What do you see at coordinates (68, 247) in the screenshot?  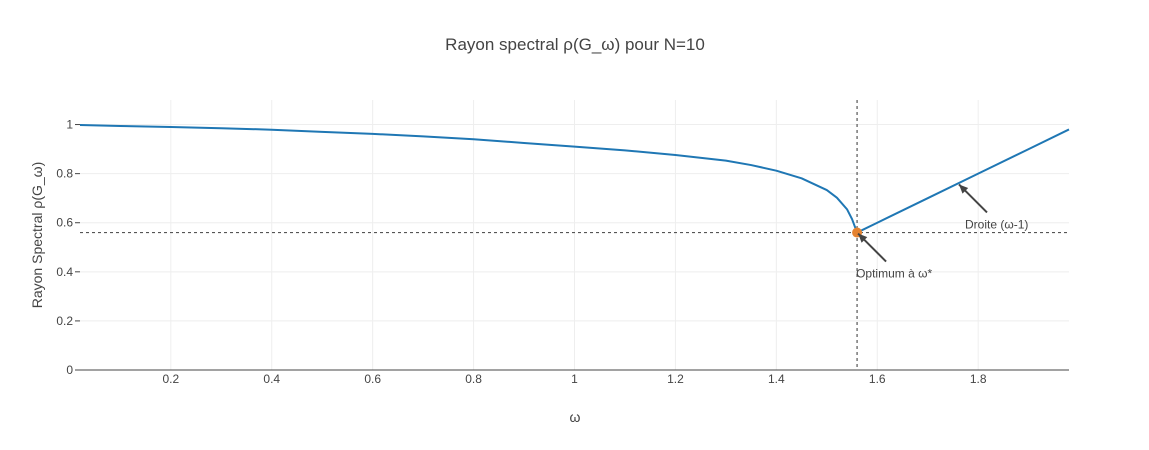 I see `y-tick-labels: 0 0.2 0.4 0.6 0.8 1` at bounding box center [68, 247].